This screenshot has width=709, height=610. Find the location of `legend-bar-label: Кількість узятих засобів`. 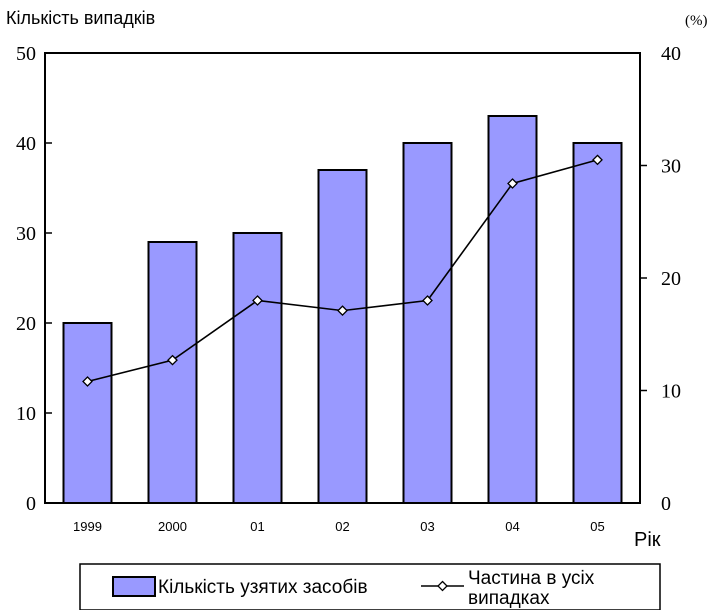

legend-bar-label: Кількість узятих засобів is located at coordinates (263, 587).